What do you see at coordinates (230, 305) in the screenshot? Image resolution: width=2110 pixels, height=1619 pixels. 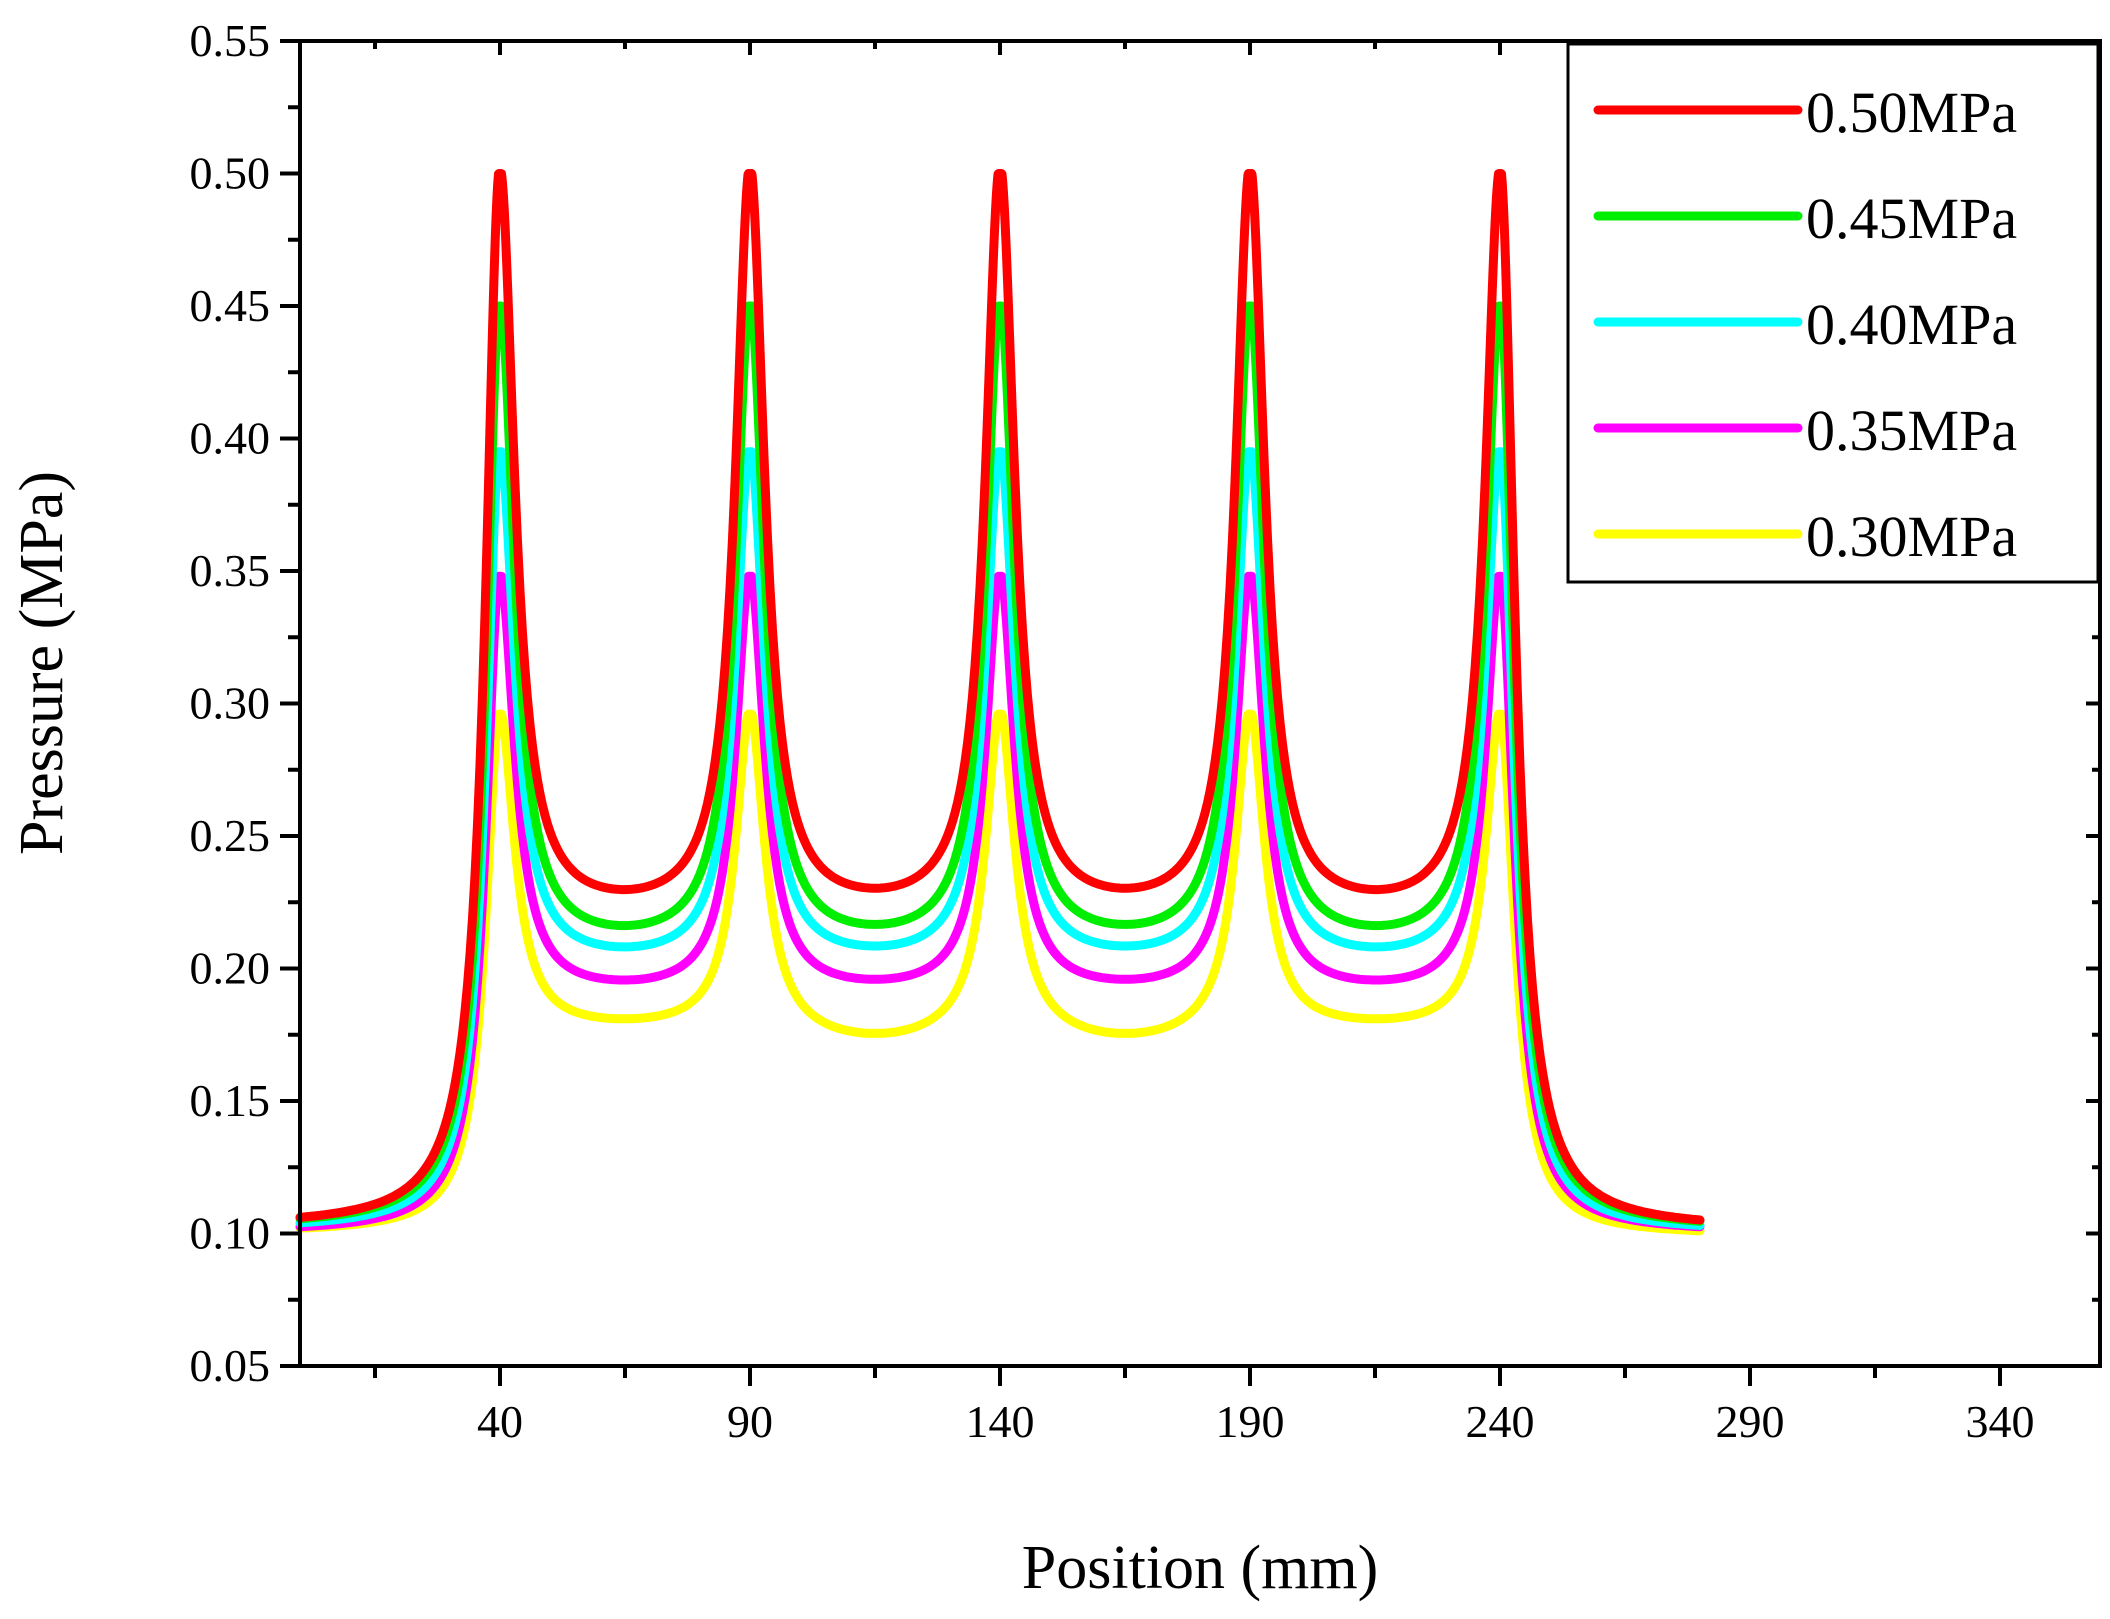 I see `y-tick-label: 0.45` at bounding box center [230, 305].